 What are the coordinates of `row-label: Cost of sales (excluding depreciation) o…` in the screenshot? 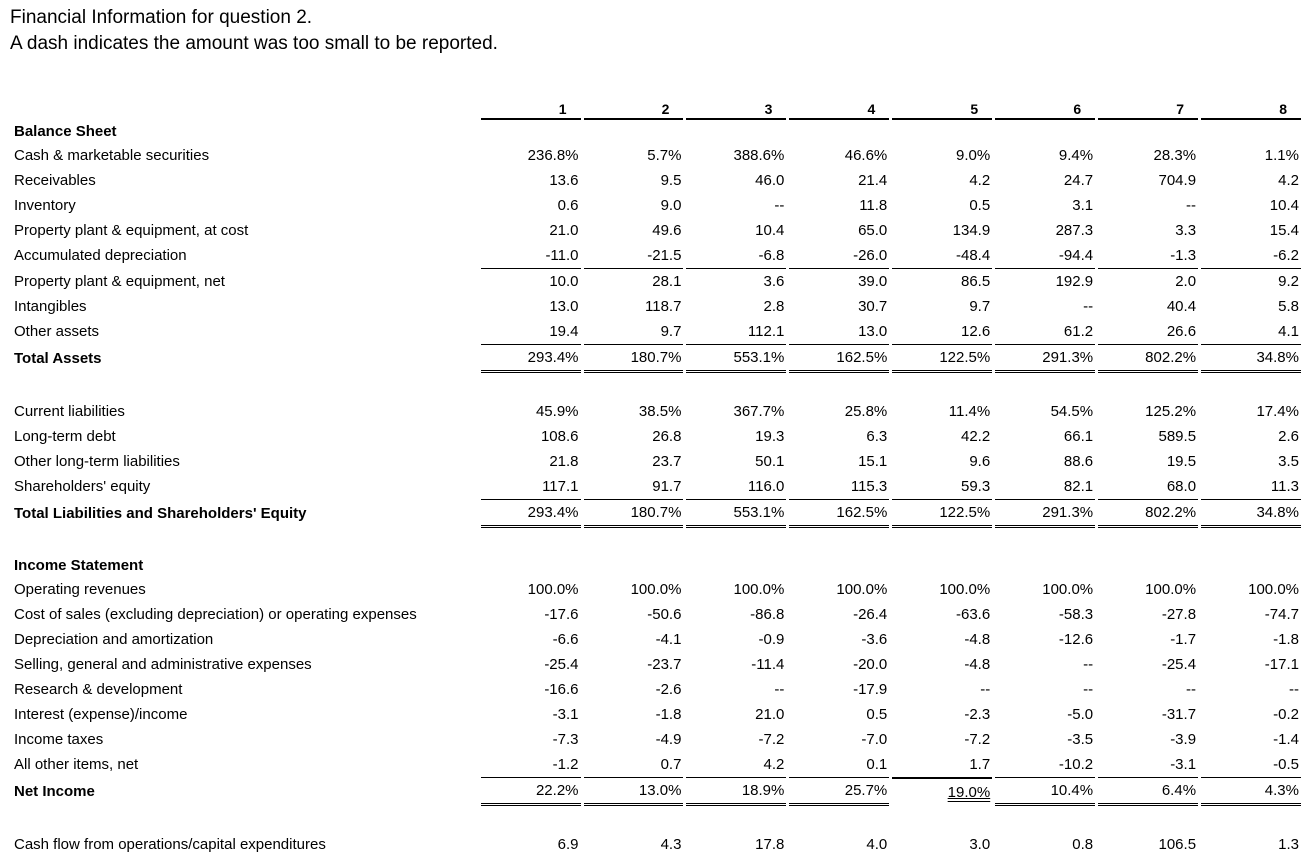 It's located at (215, 614).